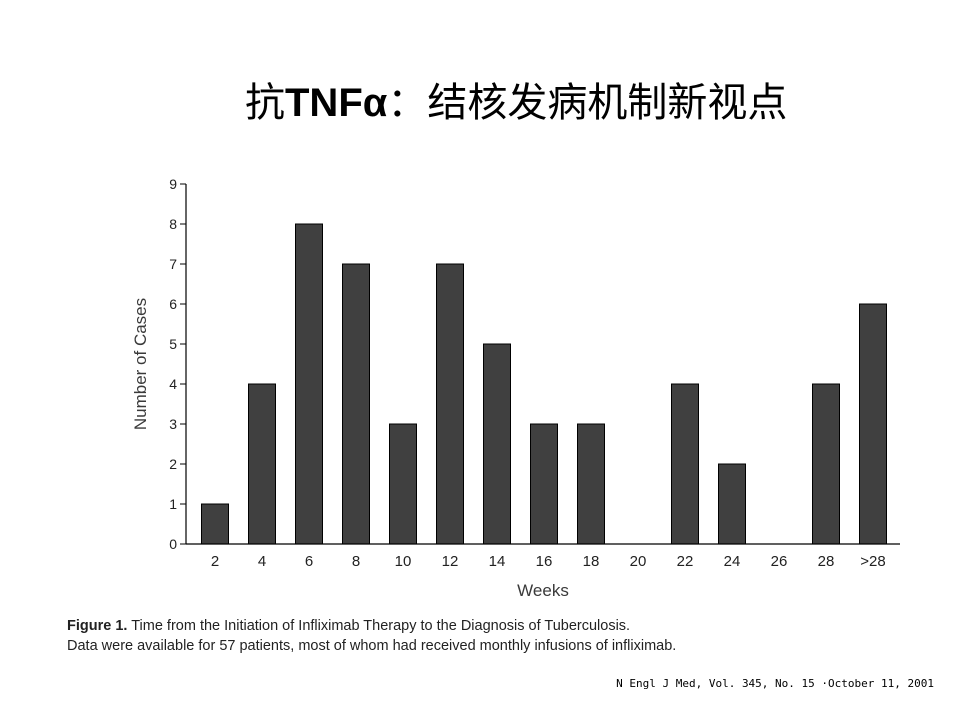  Describe the element at coordinates (685, 561) in the screenshot. I see `x-tick-label: 22` at that location.